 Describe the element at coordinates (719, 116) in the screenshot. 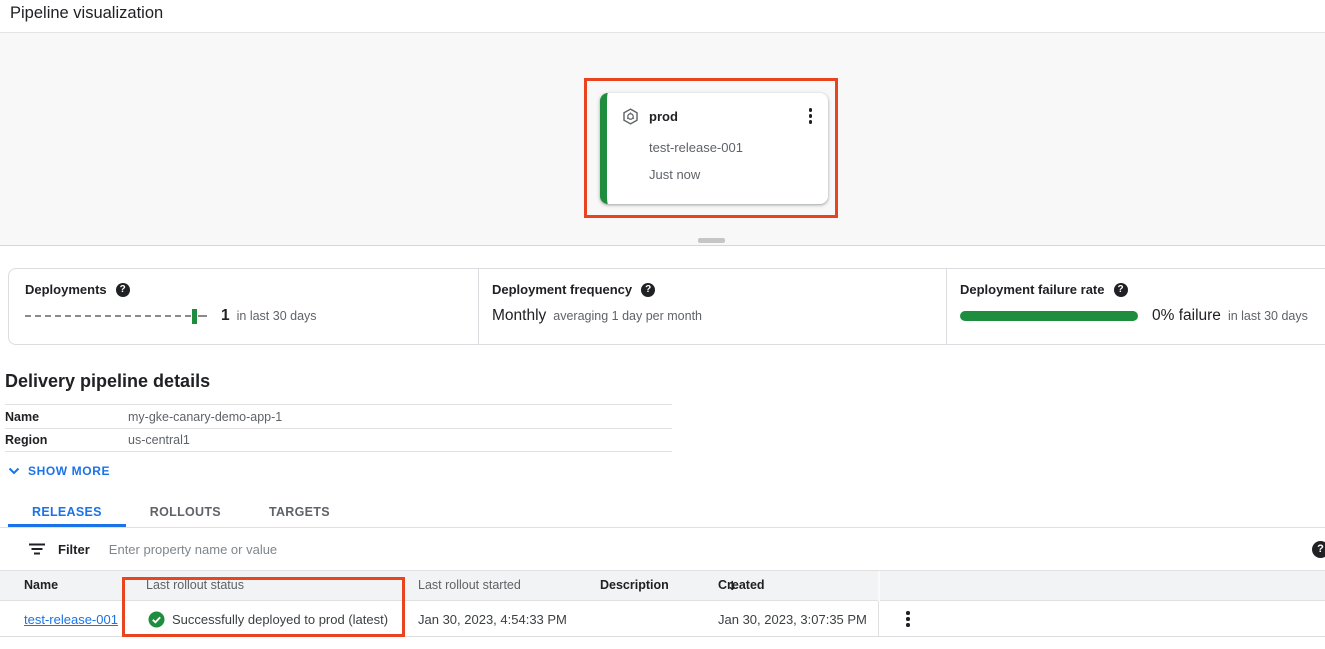

I see `target-card-header: prod` at that location.